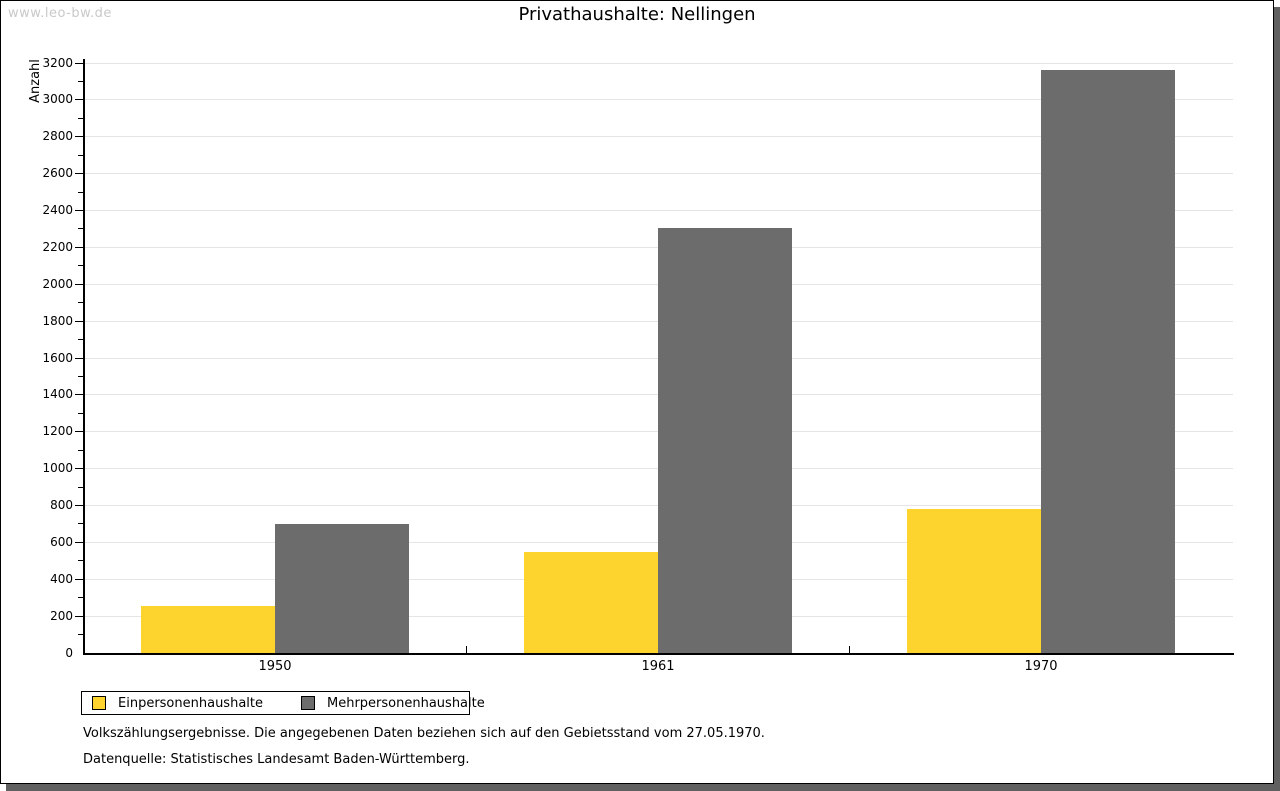 This screenshot has height=791, width=1280. I want to click on y-tick-label: 1800, so click(57, 321).